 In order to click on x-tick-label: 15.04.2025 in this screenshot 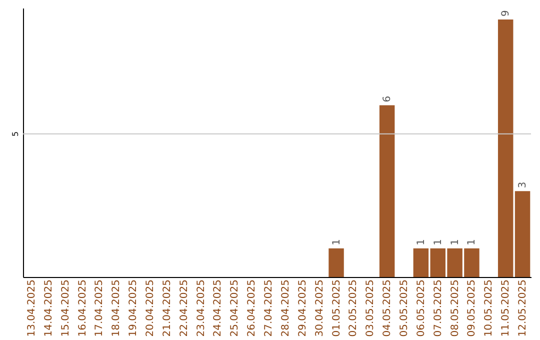, I will do `click(66, 308)`.